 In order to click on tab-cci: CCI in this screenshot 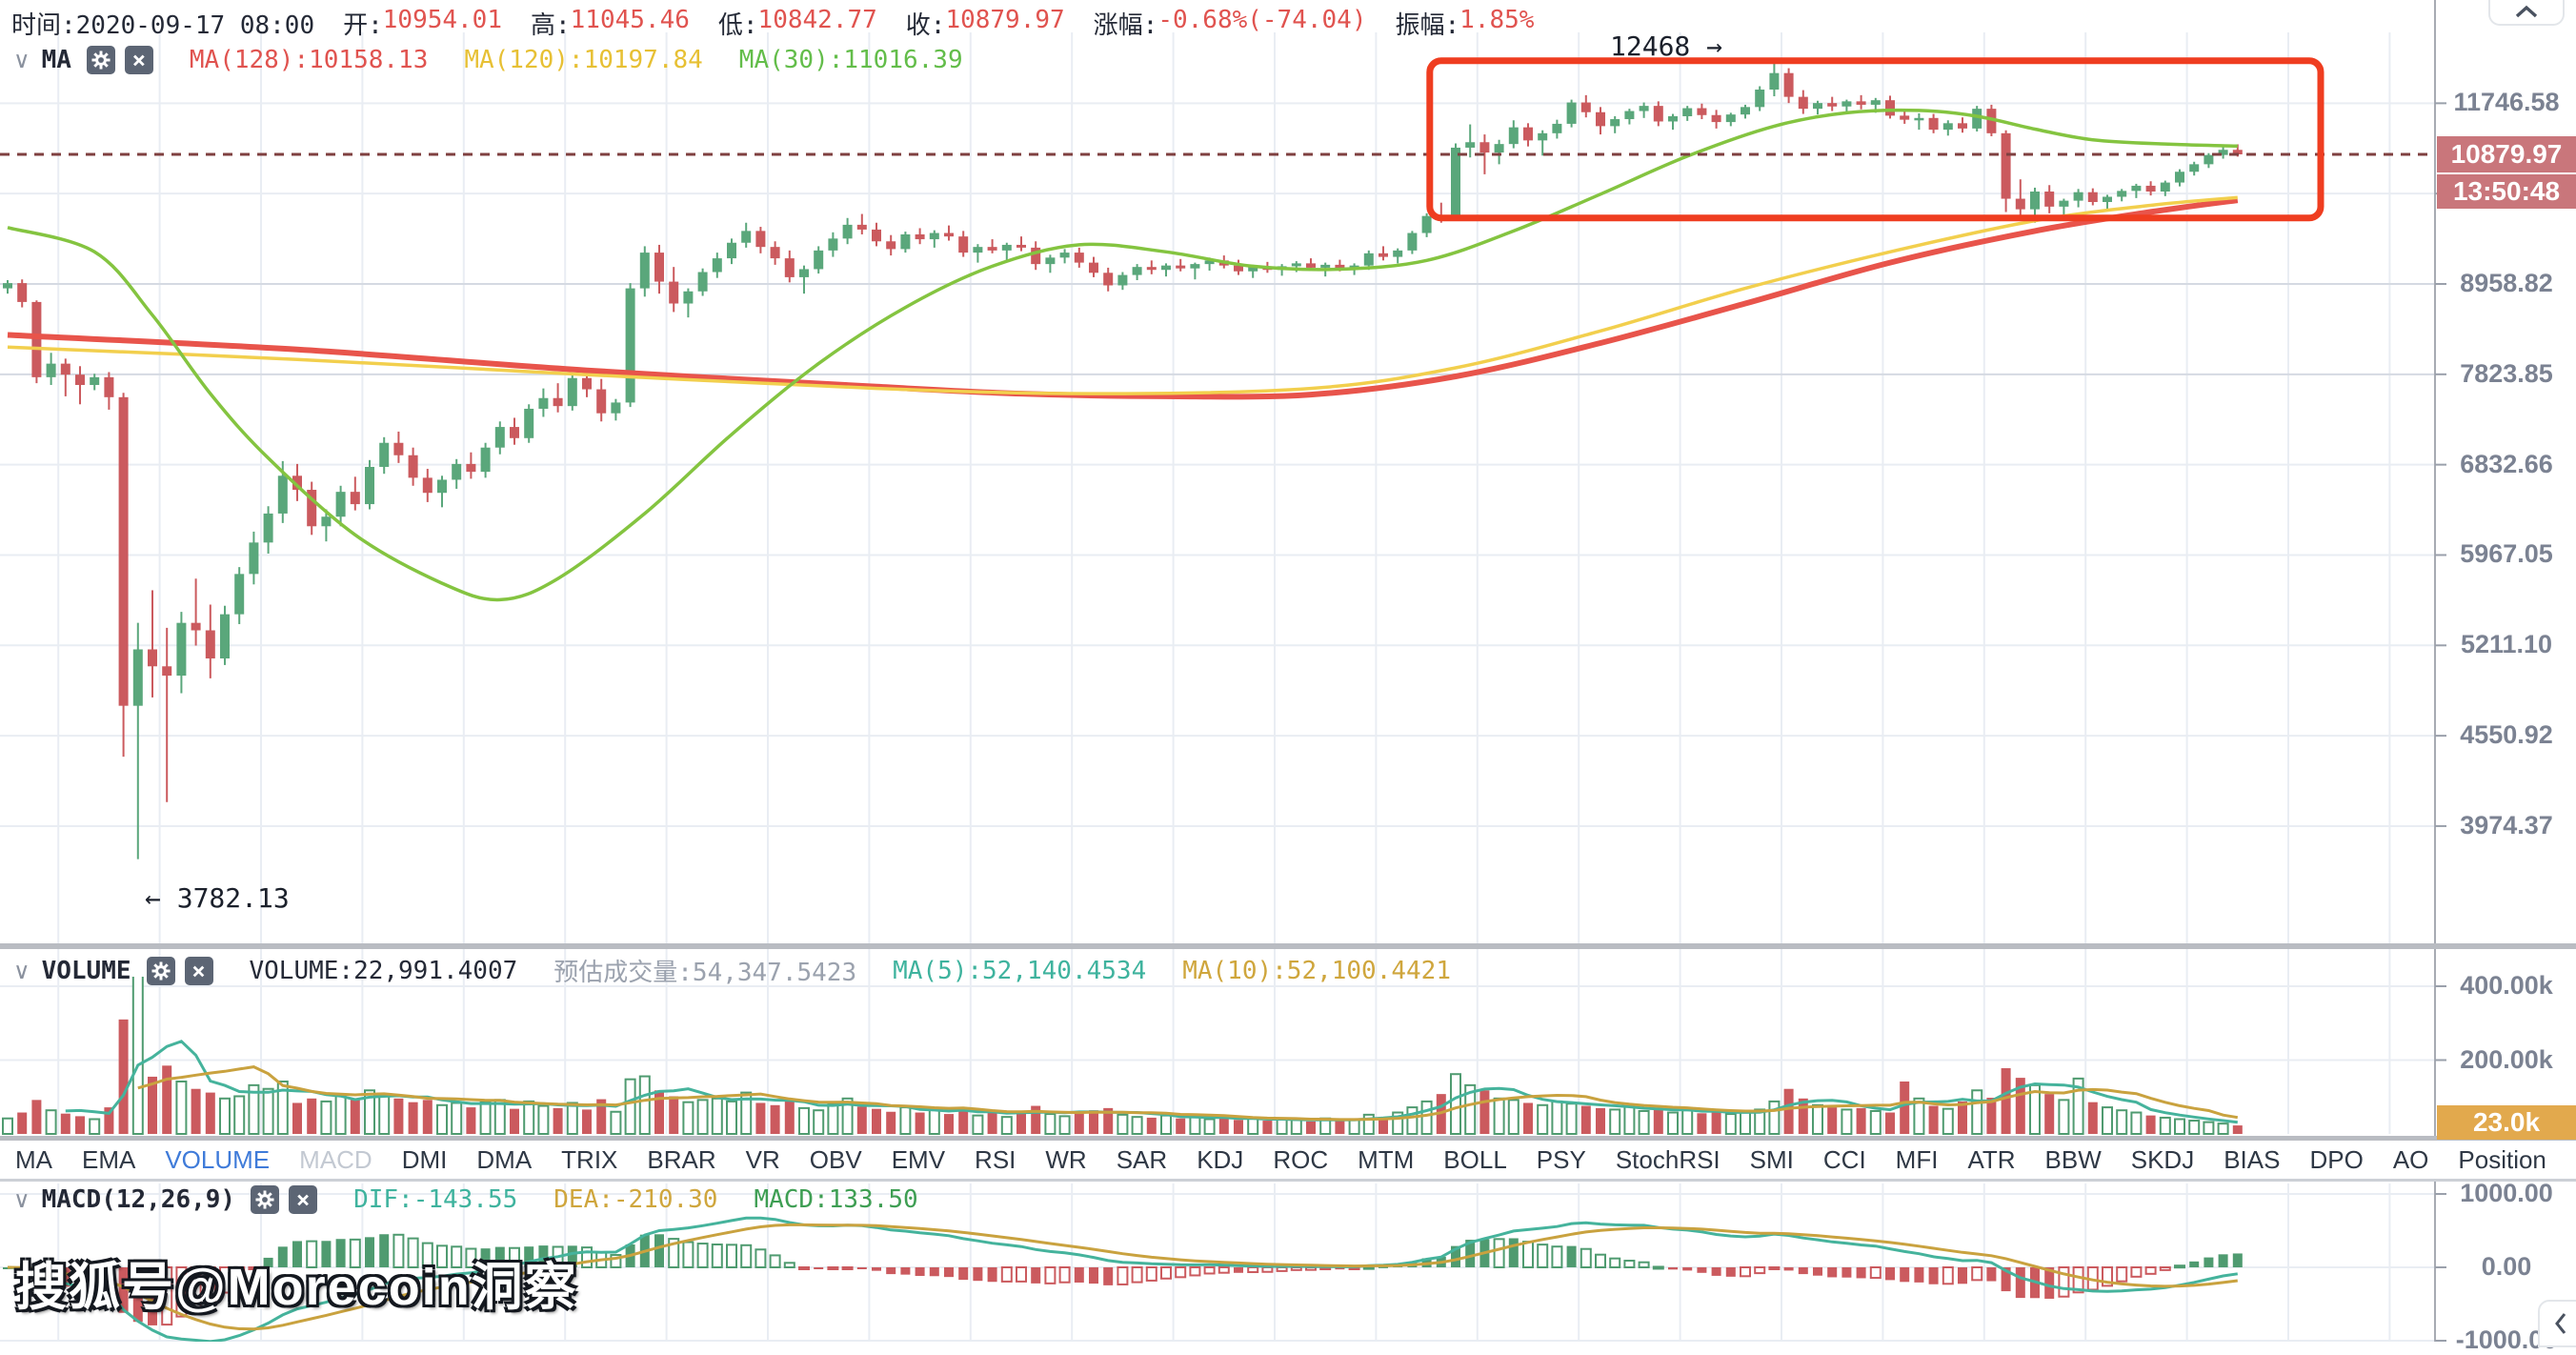, I will do `click(1845, 1160)`.